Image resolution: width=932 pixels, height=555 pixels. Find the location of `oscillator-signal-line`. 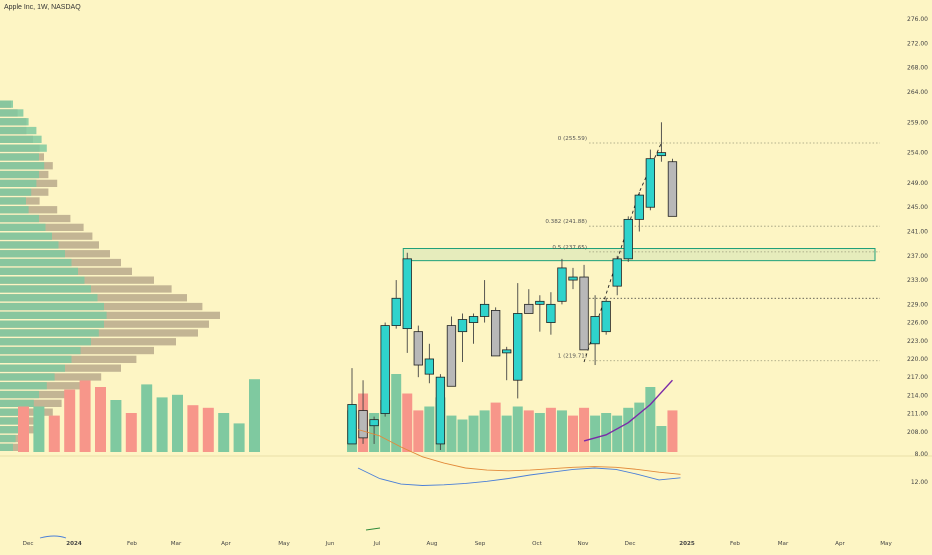

oscillator-signal-line is located at coordinates (373, 529).